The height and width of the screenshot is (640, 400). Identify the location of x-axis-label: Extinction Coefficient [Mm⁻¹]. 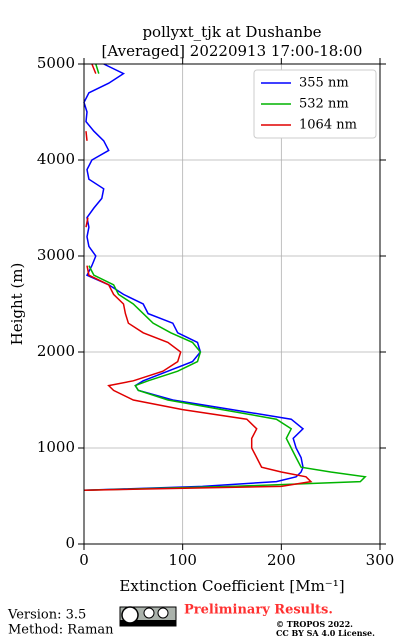
(231, 586).